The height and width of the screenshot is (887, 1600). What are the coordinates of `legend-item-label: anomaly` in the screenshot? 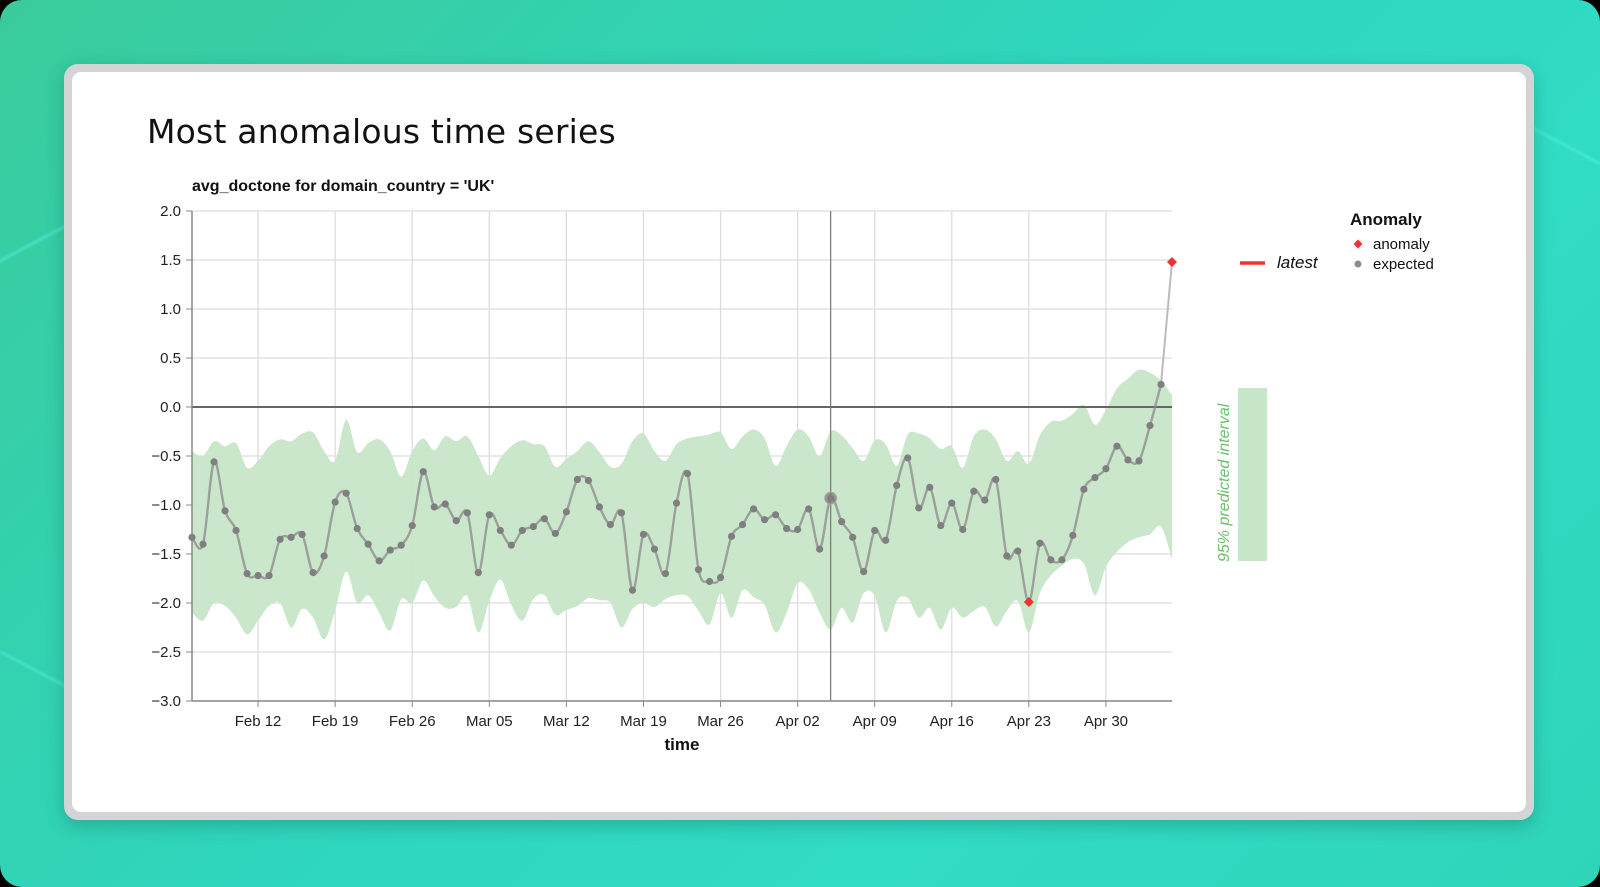 It's located at (1401, 244).